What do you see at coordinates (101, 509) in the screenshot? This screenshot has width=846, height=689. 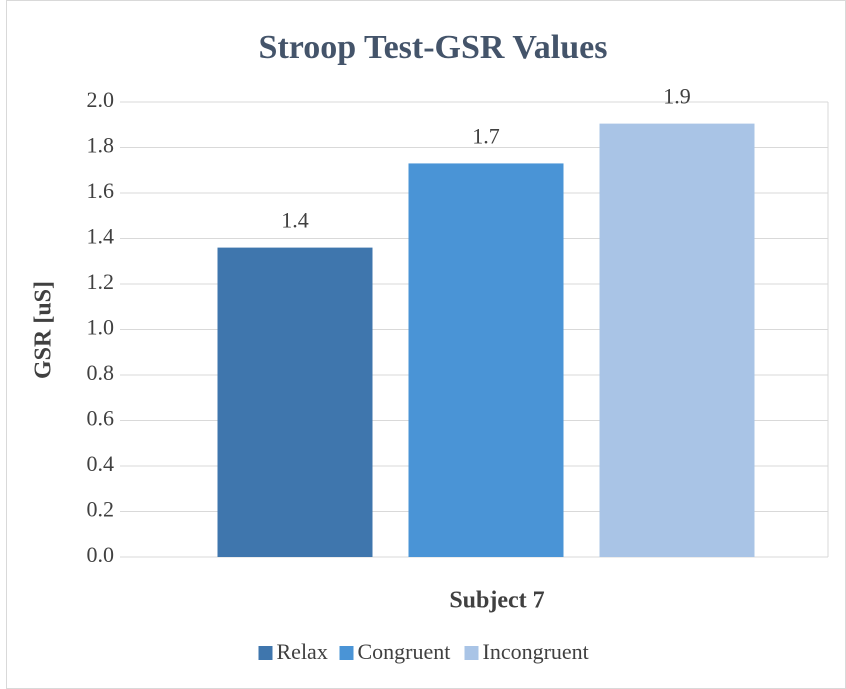 I see `y-tick-label: 0.2` at bounding box center [101, 509].